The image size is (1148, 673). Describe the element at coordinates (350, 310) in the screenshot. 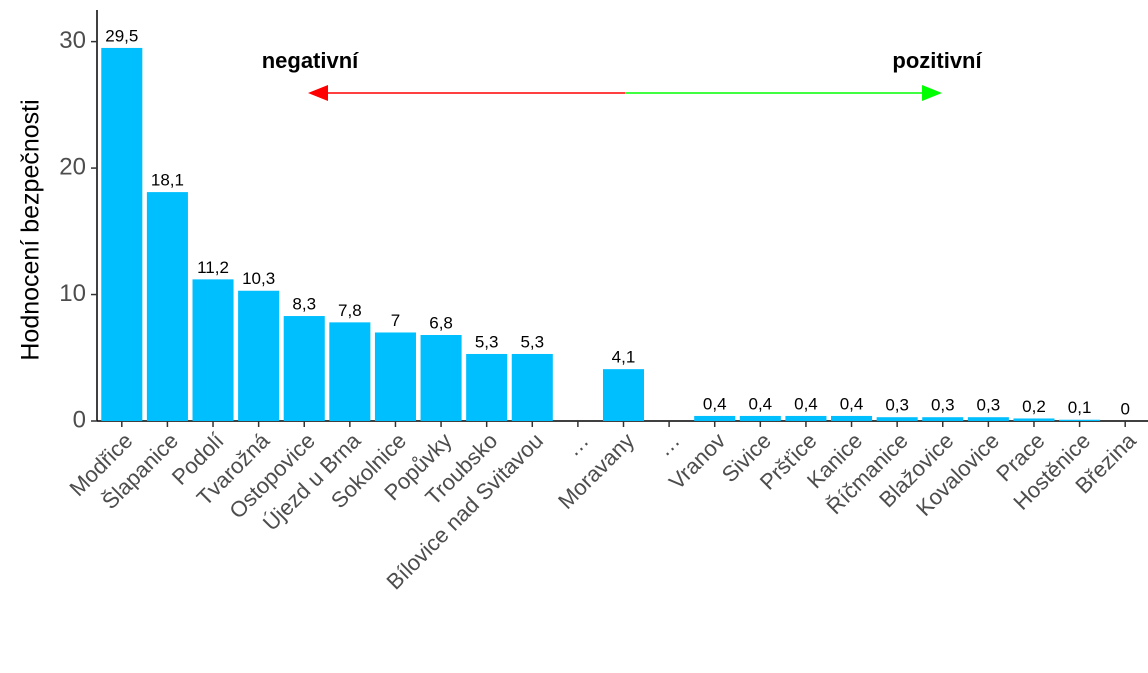

I see `value-label: 7,8` at that location.